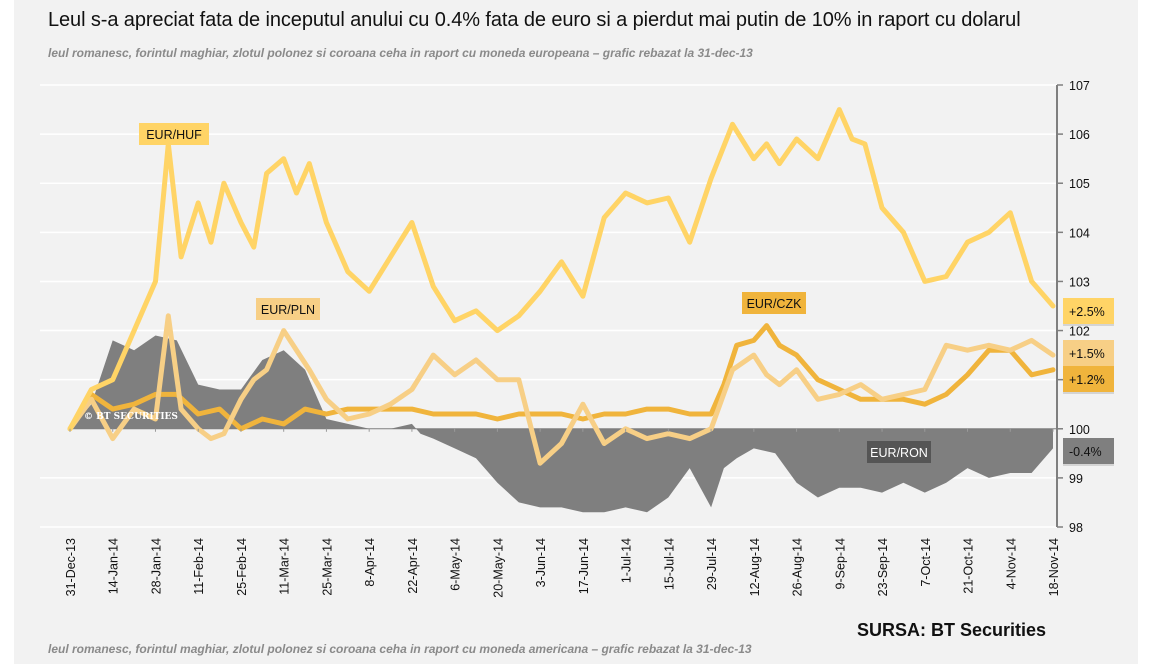  Describe the element at coordinates (1011, 563) in the screenshot. I see `x-tick-label: 4-Nov-14` at that location.